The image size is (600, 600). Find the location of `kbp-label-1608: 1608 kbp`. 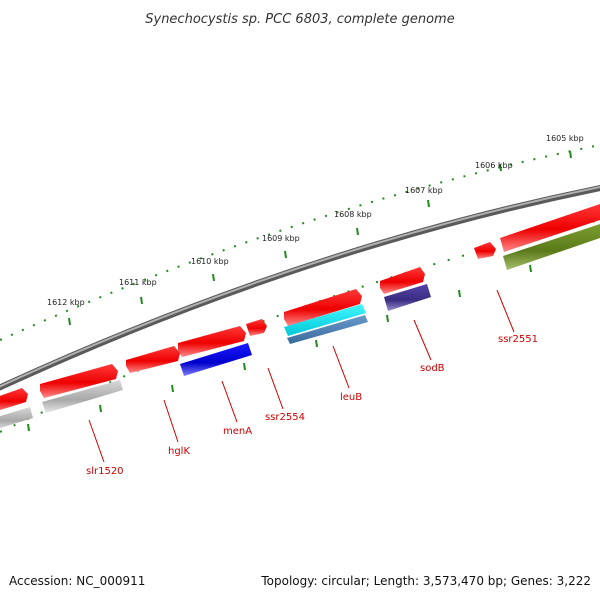

kbp-label-1608: 1608 kbp is located at coordinates (353, 214).